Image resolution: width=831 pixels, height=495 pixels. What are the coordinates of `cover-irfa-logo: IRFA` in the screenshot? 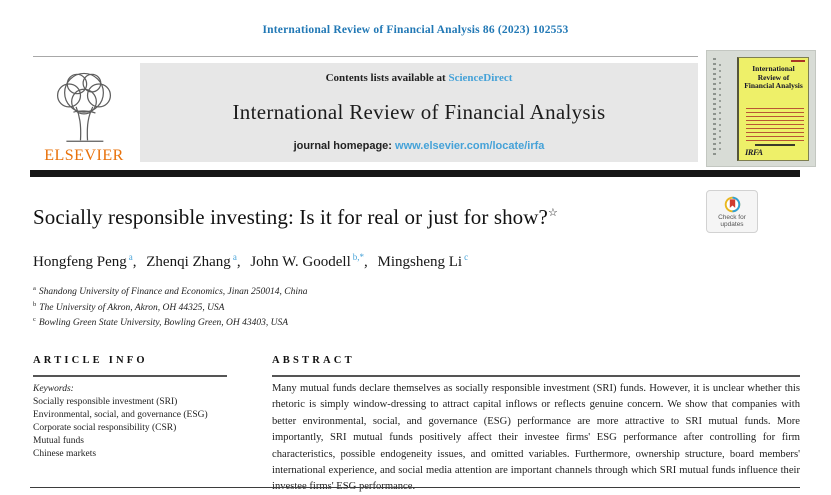 It's located at (754, 152).